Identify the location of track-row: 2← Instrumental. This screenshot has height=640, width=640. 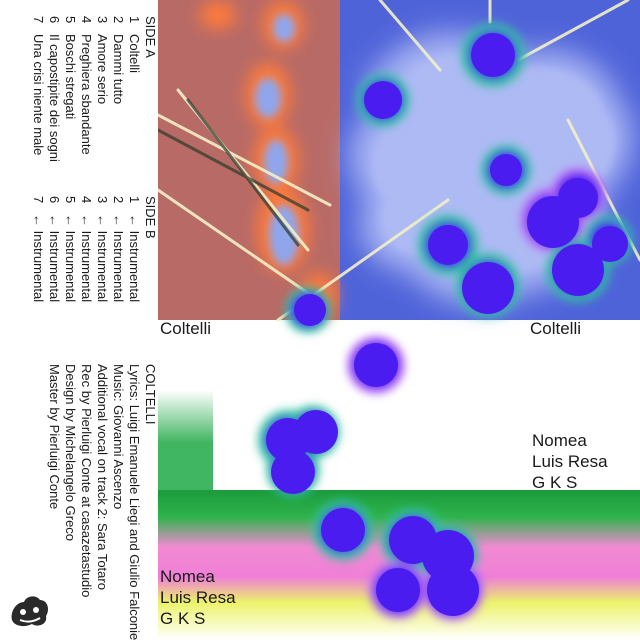
(118, 249).